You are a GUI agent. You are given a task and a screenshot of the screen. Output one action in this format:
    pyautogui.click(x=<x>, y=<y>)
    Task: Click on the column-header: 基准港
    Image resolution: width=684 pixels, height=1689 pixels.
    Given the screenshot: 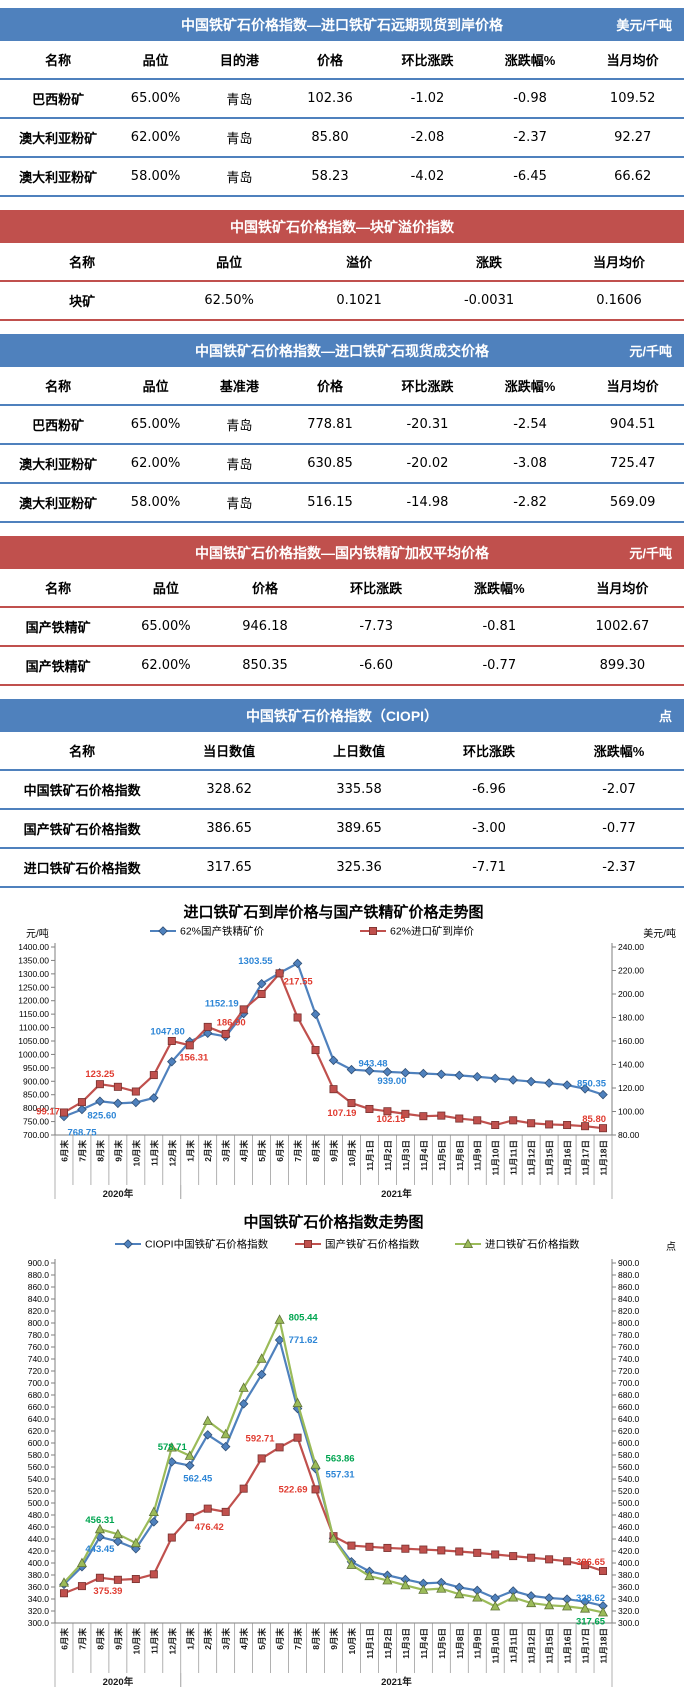 What is the action you would take?
    pyautogui.click(x=239, y=386)
    